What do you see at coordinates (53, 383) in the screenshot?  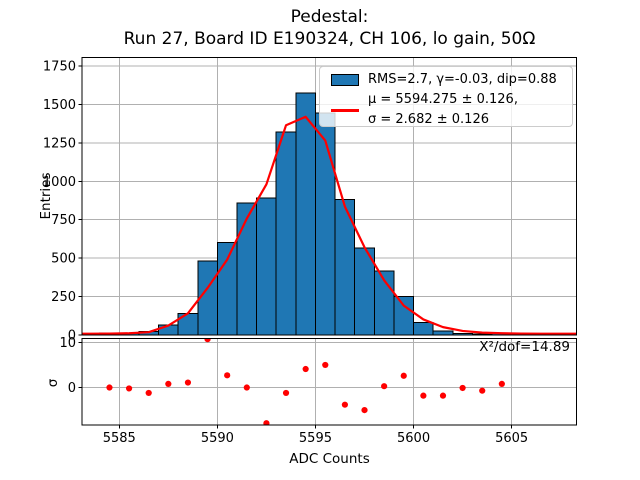 I see `residual-y-axis-label: σ` at bounding box center [53, 383].